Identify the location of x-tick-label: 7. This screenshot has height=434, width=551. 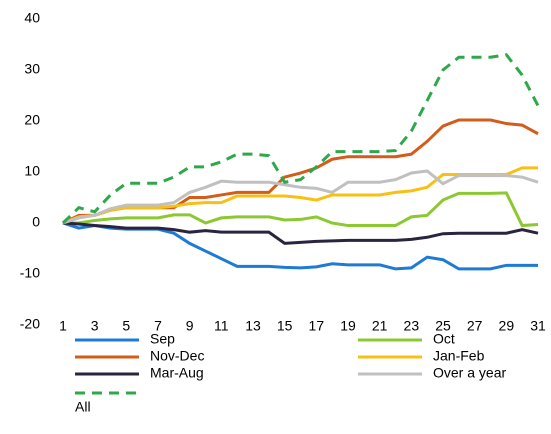
(158, 326).